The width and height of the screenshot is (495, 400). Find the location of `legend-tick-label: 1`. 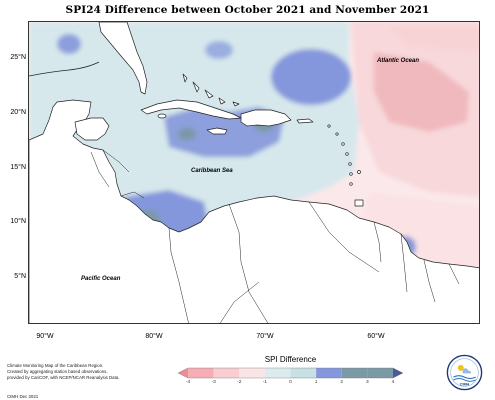

legend-tick-label: 1 is located at coordinates (316, 382).